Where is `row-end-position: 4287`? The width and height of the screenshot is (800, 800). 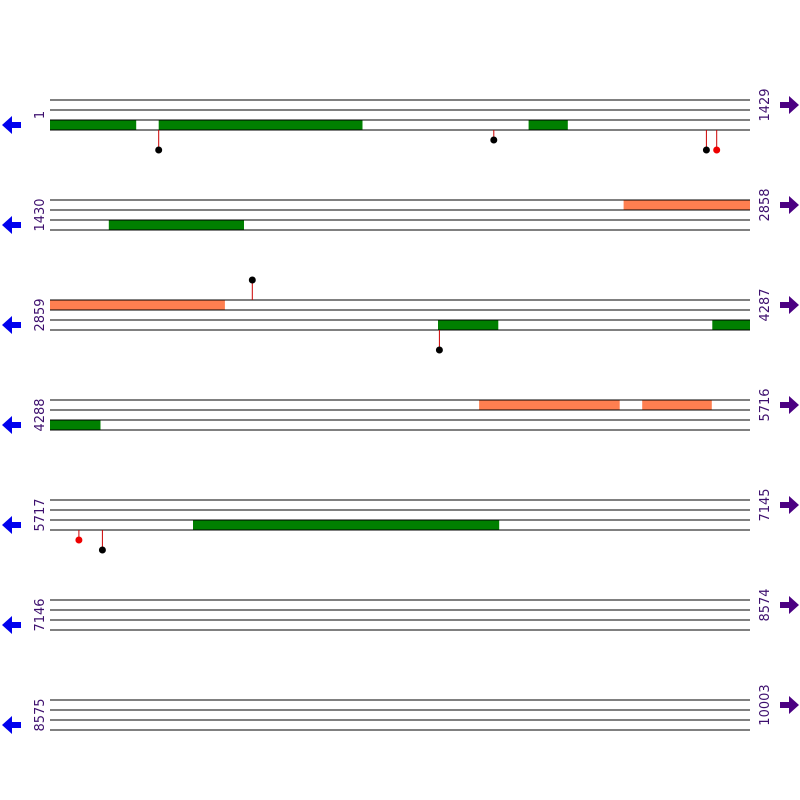
row-end-position: 4287 is located at coordinates (765, 304).